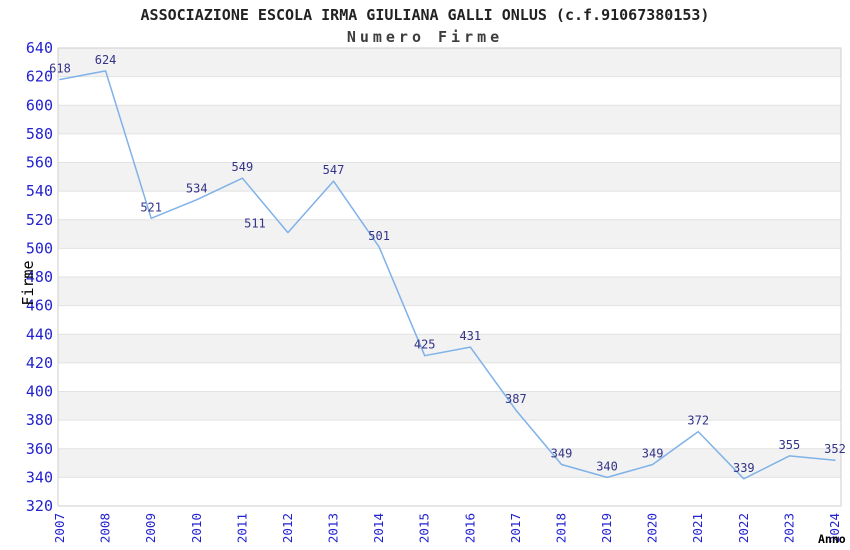  I want to click on x-tick-label: 2021, so click(697, 528).